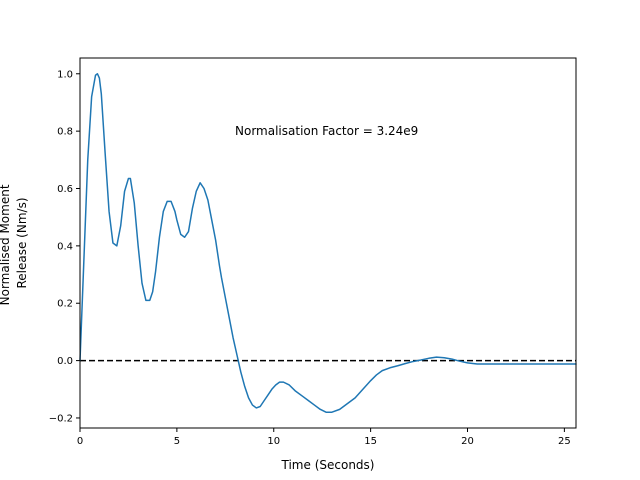 The height and width of the screenshot is (480, 640). Describe the element at coordinates (6, 244) in the screenshot. I see `y-axis-label-line-1: Normalised Moment` at that location.